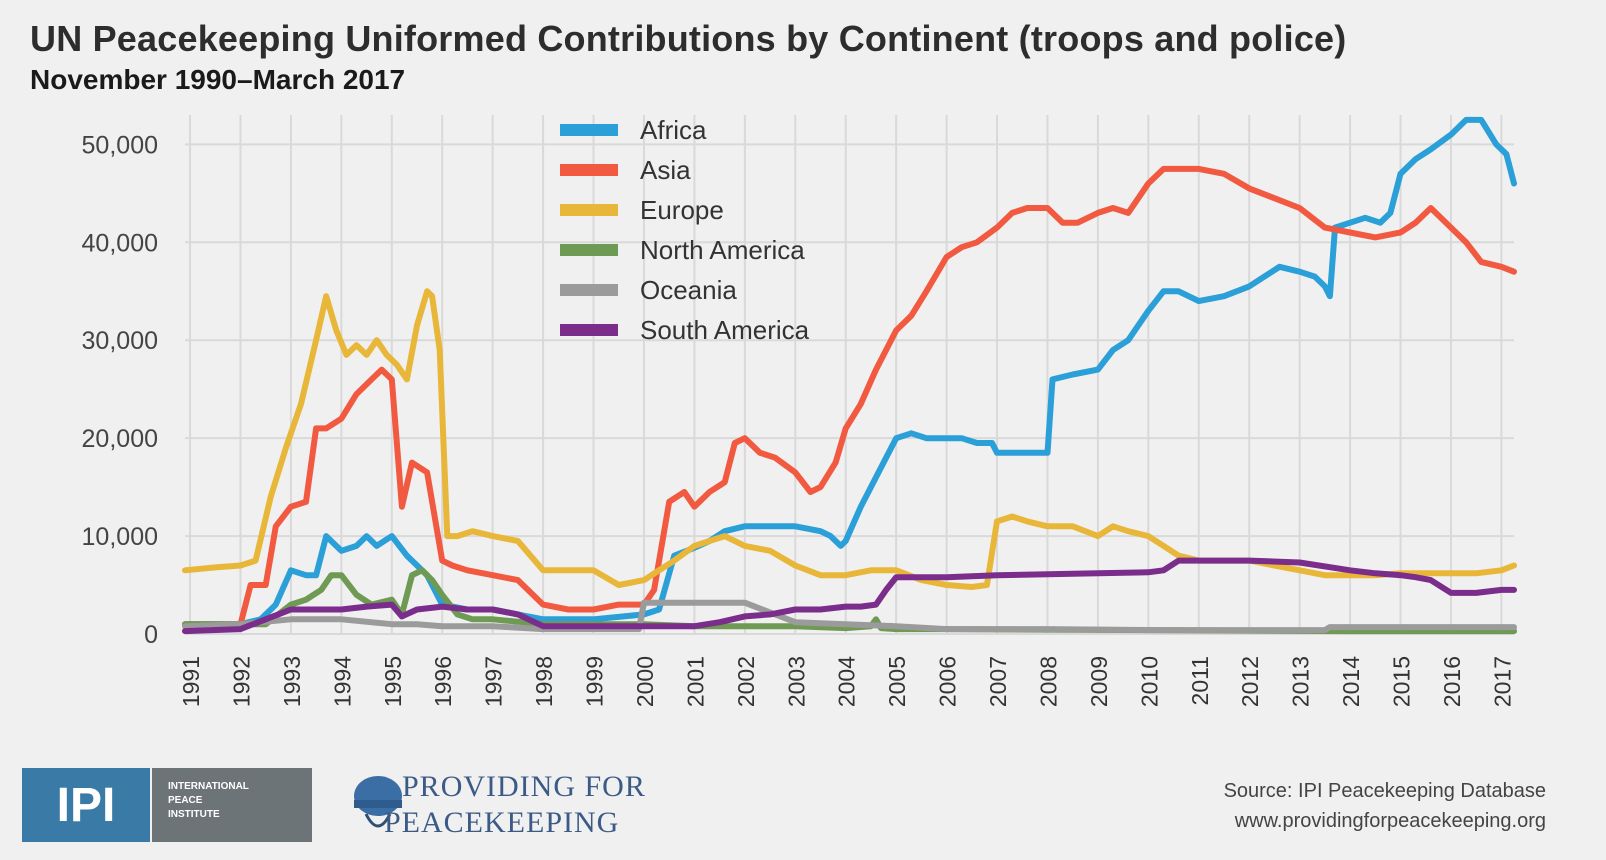 This screenshot has height=860, width=1606. I want to click on y-tick-label: 20,000, so click(120, 439).